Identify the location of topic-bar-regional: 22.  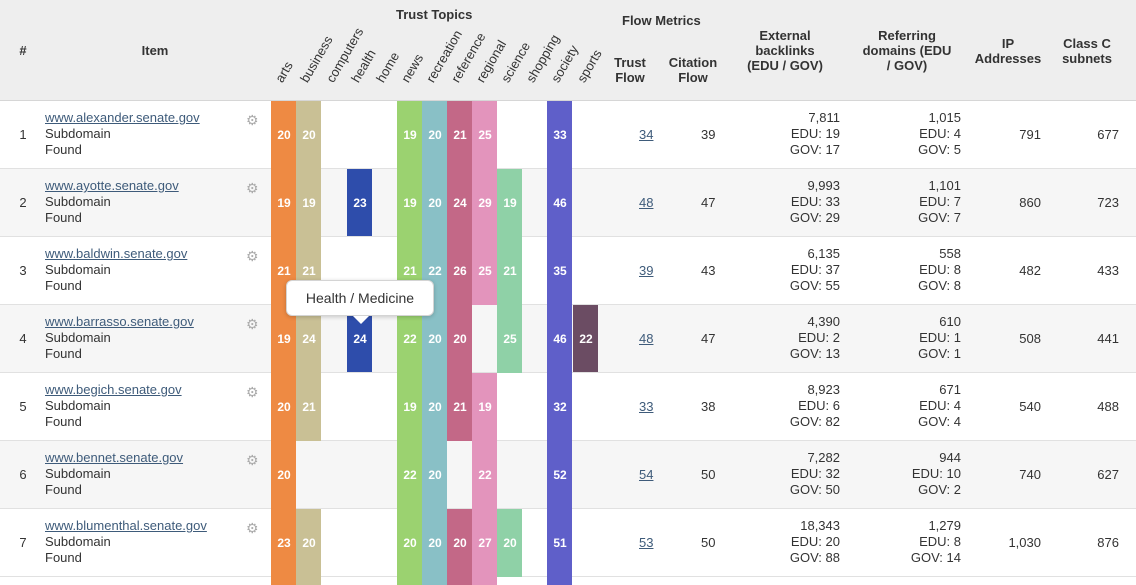
(484, 475).